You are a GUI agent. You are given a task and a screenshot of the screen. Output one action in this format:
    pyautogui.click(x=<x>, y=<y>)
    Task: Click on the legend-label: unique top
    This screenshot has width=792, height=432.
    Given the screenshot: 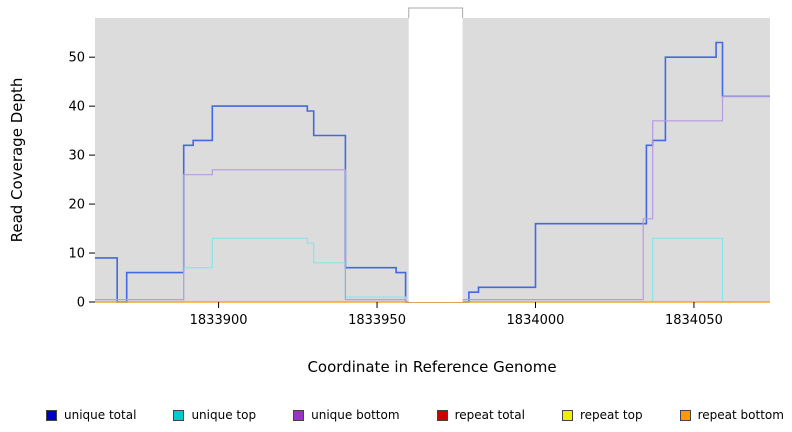 What is the action you would take?
    pyautogui.click(x=224, y=415)
    